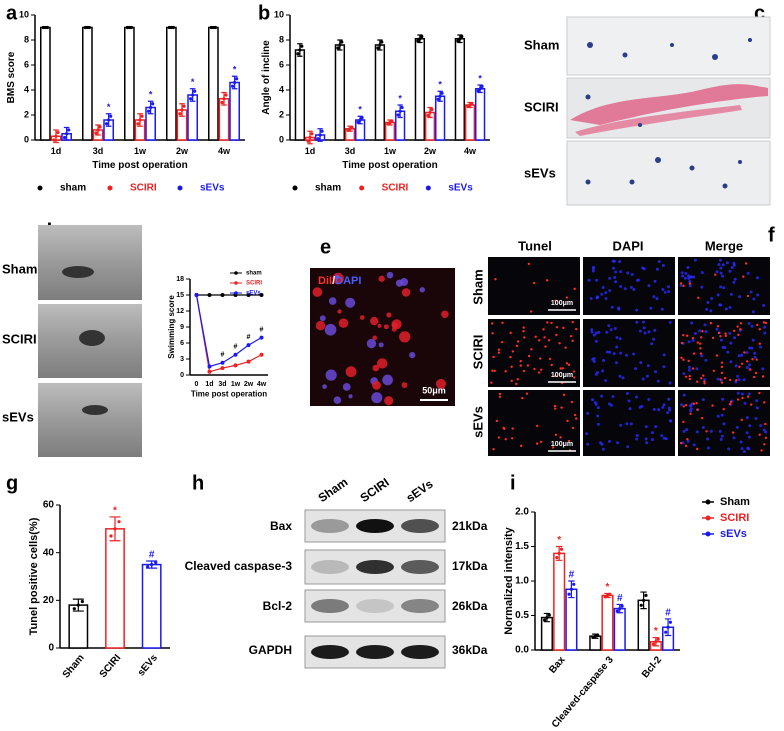 The width and height of the screenshot is (784, 731). Describe the element at coordinates (73, 188) in the screenshot. I see `legend-label: sham` at that location.